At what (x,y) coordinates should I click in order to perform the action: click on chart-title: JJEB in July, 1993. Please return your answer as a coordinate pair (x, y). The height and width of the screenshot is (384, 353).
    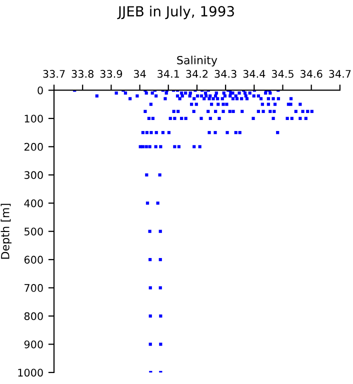
    Looking at the image, I should click on (175, 13).